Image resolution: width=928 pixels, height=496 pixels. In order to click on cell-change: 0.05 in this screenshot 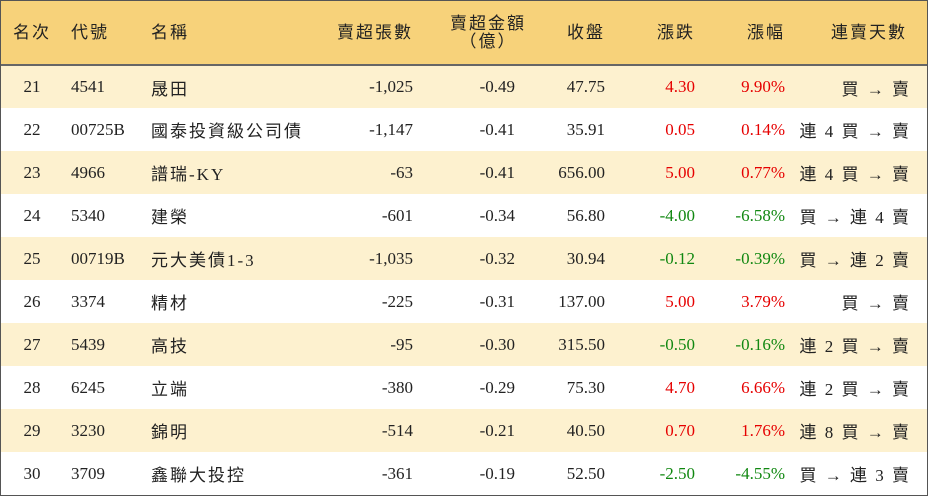, I will do `click(680, 129)`.